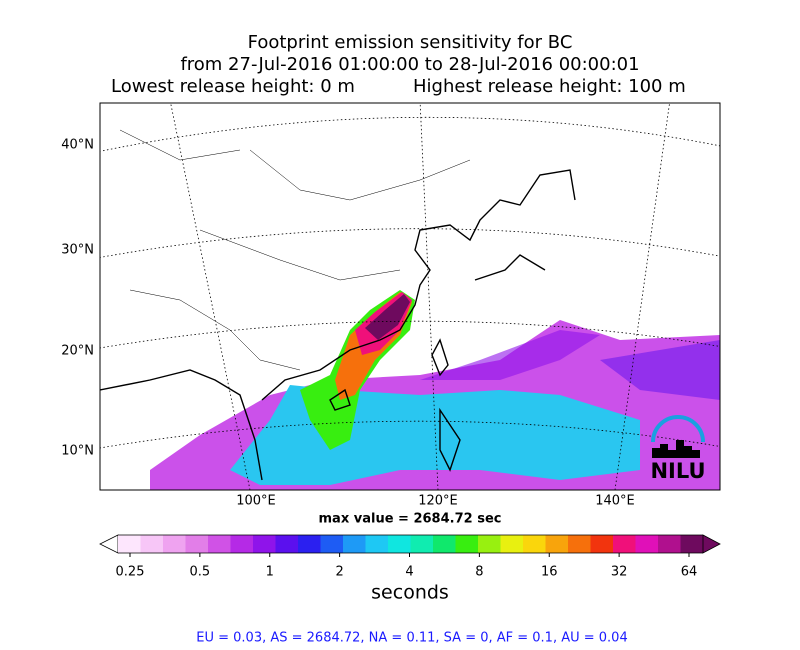 This screenshot has height=650, width=800. Describe the element at coordinates (677, 471) in the screenshot. I see `logo-text: NILU` at that location.